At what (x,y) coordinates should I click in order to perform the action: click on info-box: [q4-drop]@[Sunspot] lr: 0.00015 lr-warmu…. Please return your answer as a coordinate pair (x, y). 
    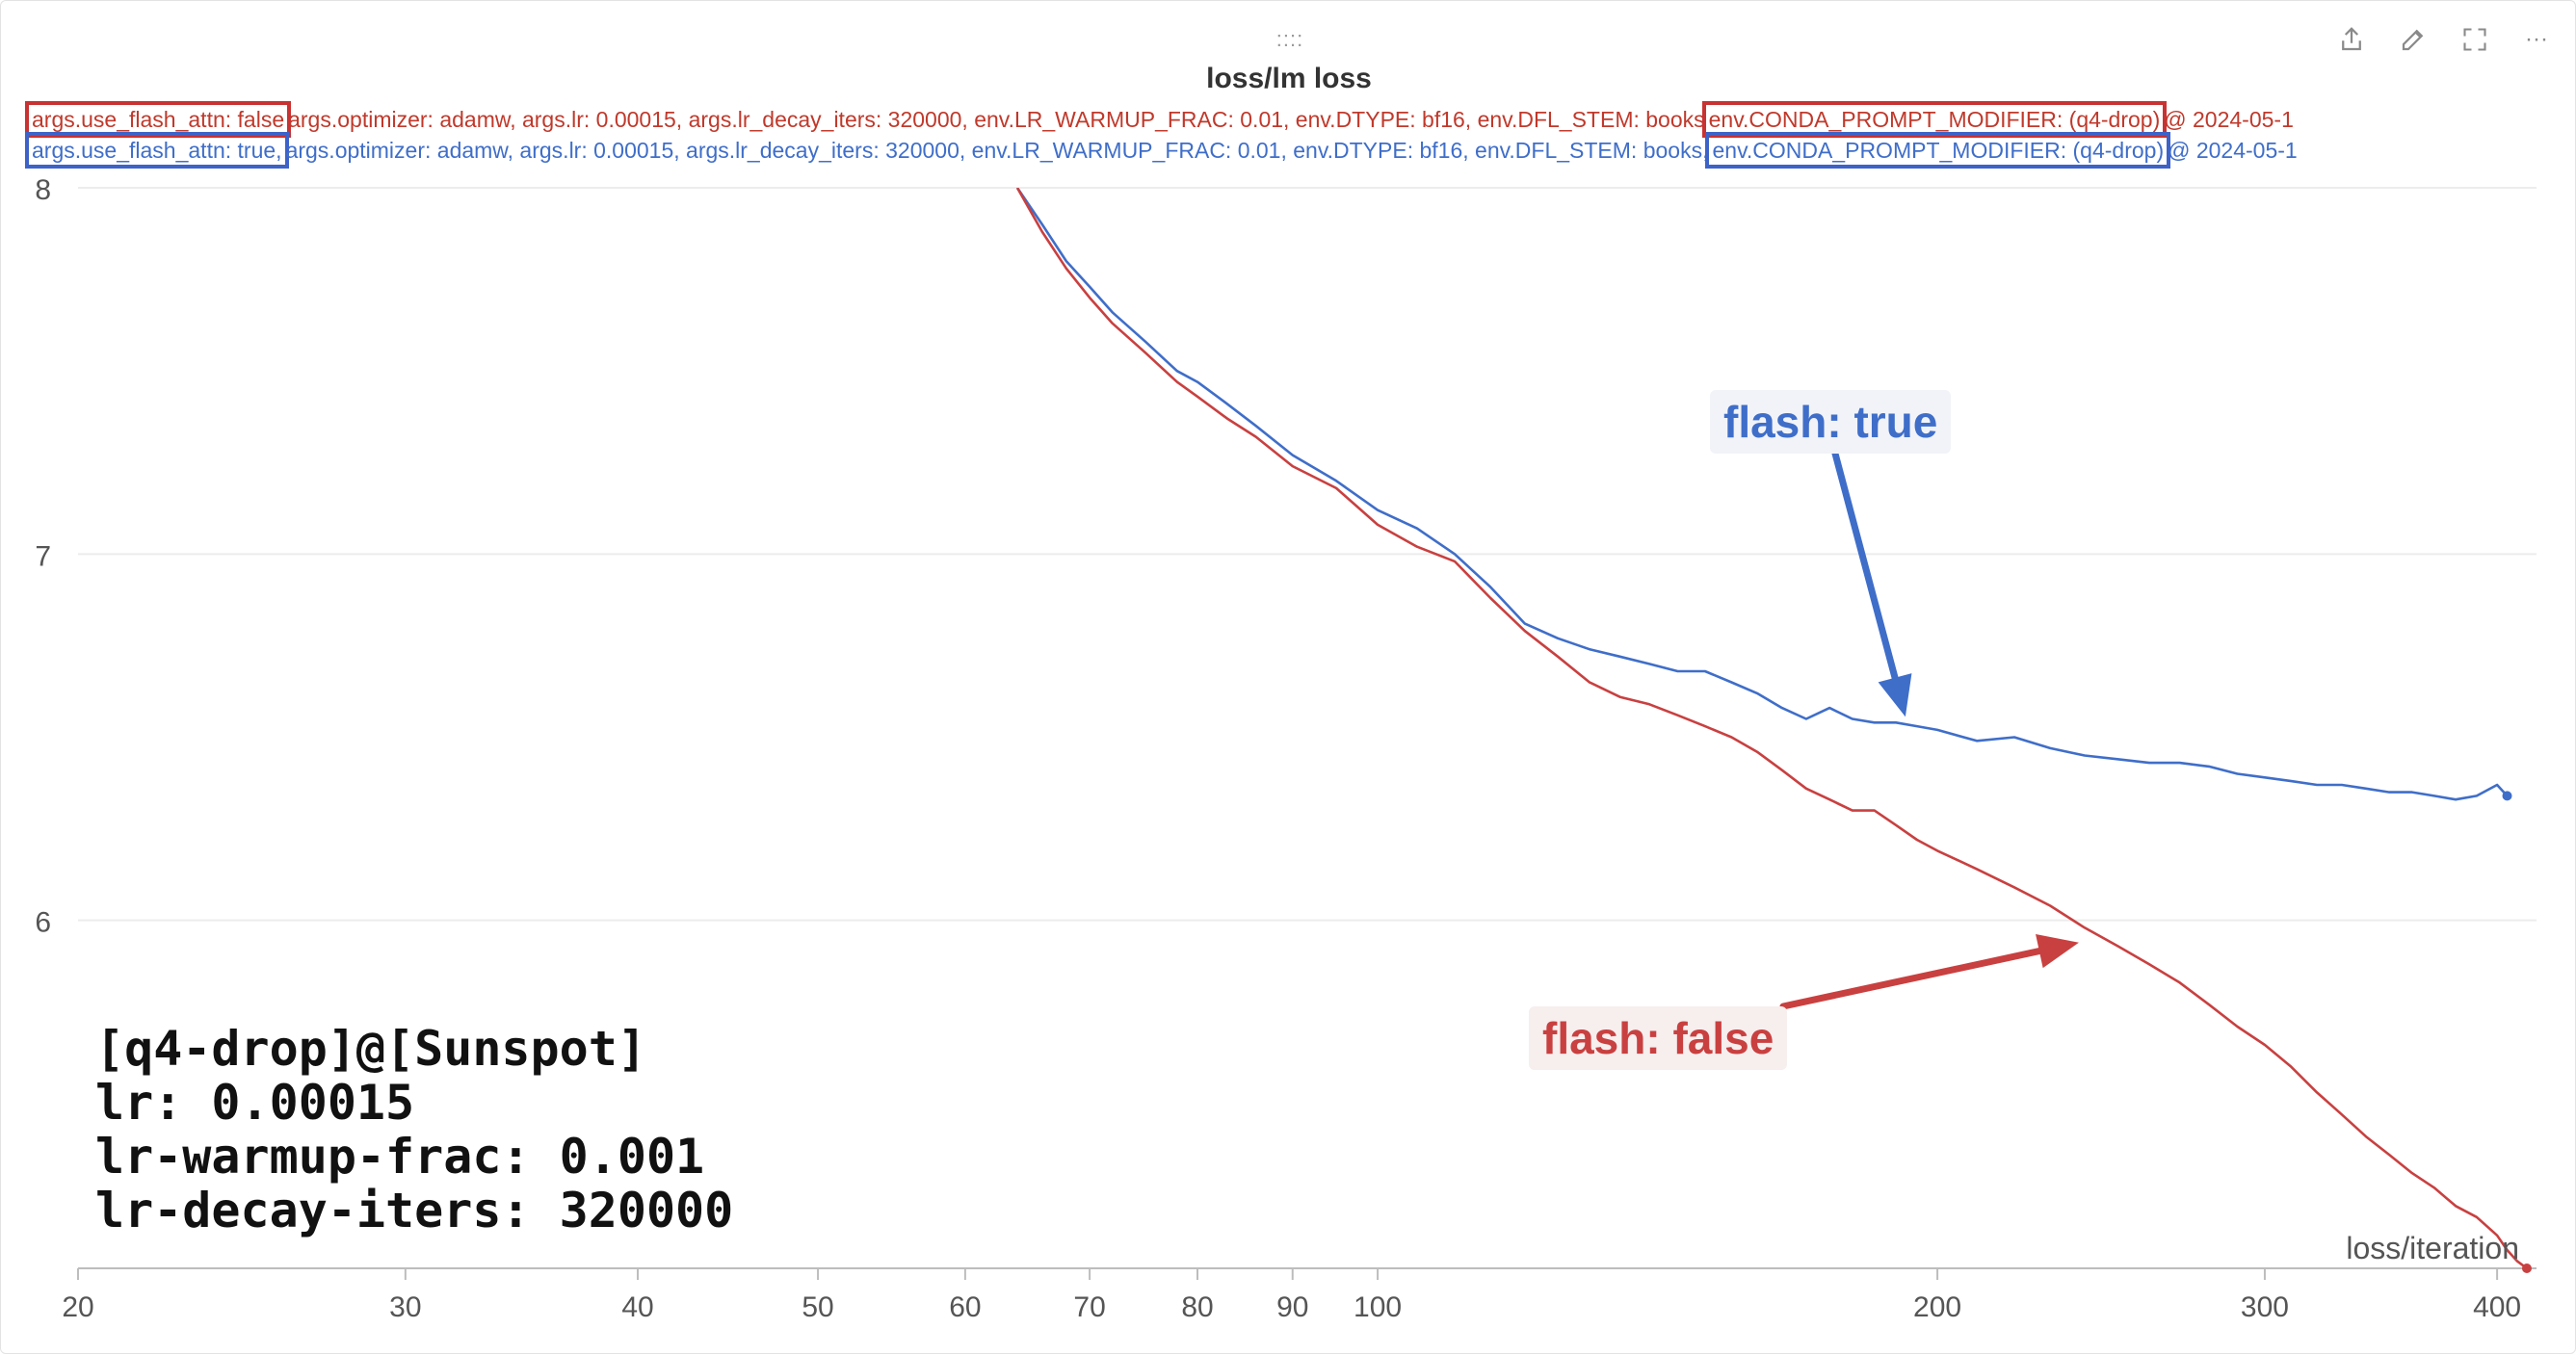
    Looking at the image, I should click on (415, 1129).